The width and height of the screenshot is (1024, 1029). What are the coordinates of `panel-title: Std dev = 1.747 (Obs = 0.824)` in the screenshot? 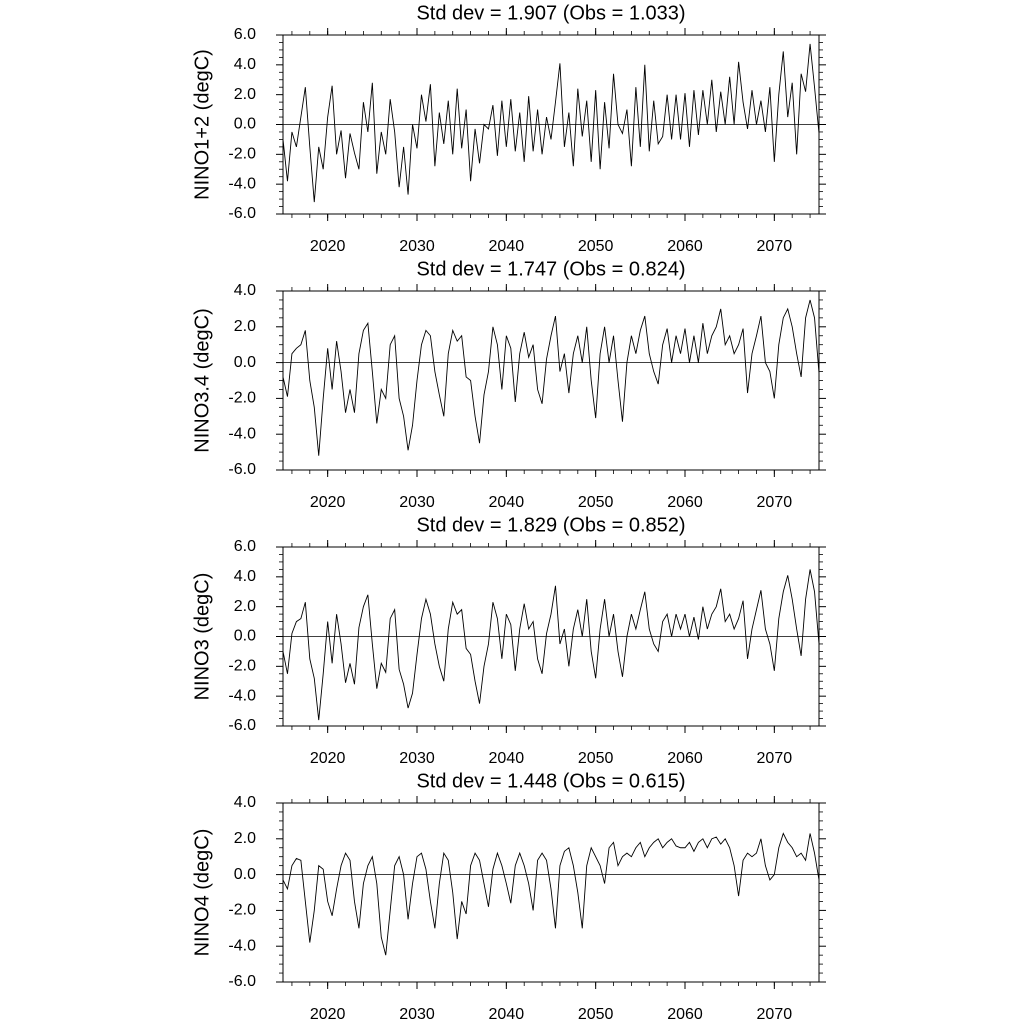 It's located at (550, 269).